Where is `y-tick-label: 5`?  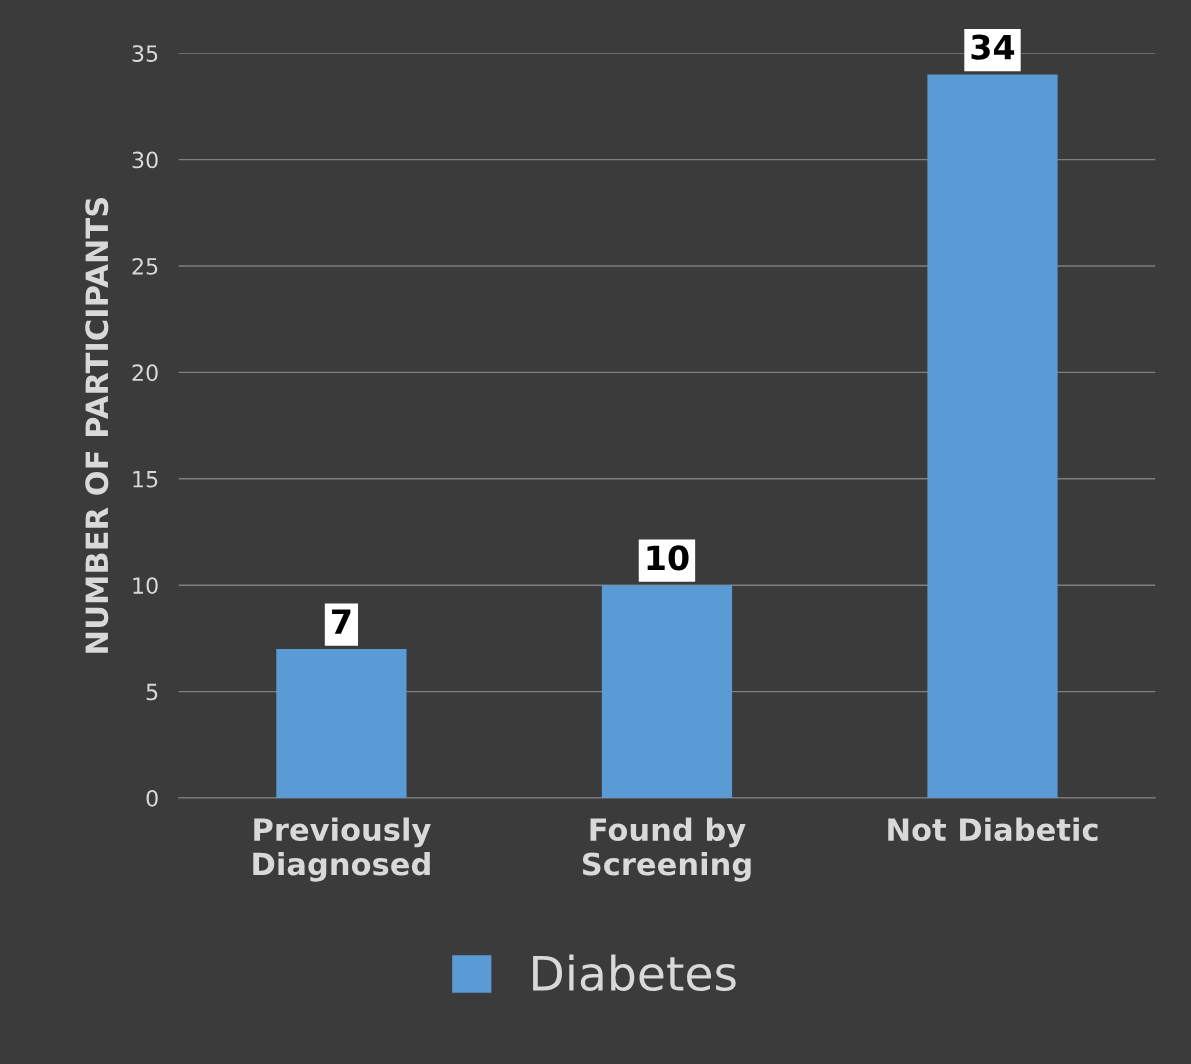 y-tick-label: 5 is located at coordinates (152, 692).